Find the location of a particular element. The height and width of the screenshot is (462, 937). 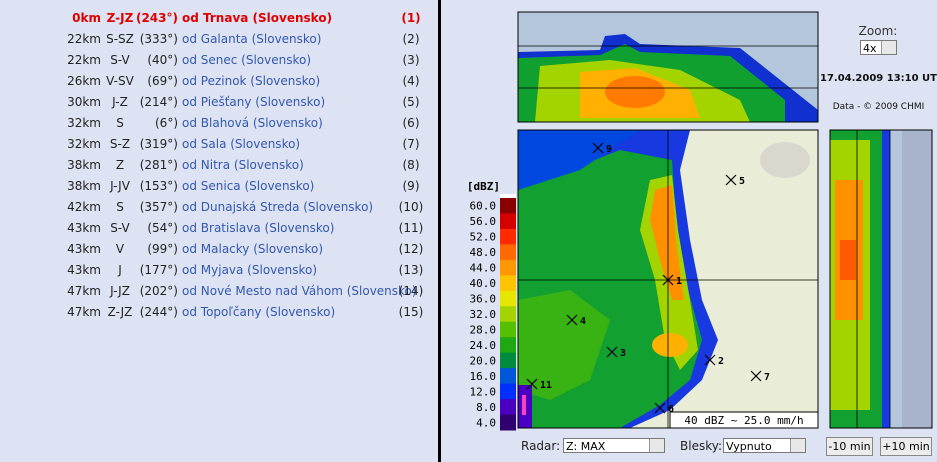

echo is located at coordinates (917, 279).